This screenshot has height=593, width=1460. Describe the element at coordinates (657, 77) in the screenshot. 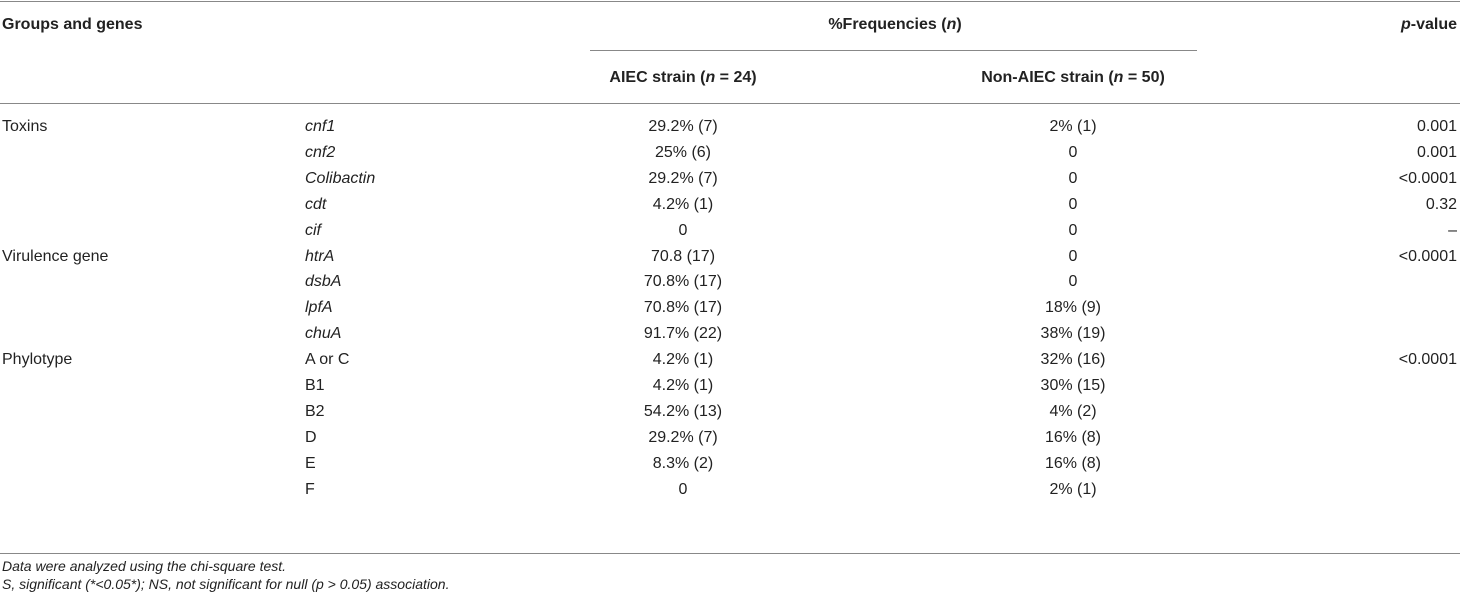

I see `header-text: AIEC strain (` at that location.